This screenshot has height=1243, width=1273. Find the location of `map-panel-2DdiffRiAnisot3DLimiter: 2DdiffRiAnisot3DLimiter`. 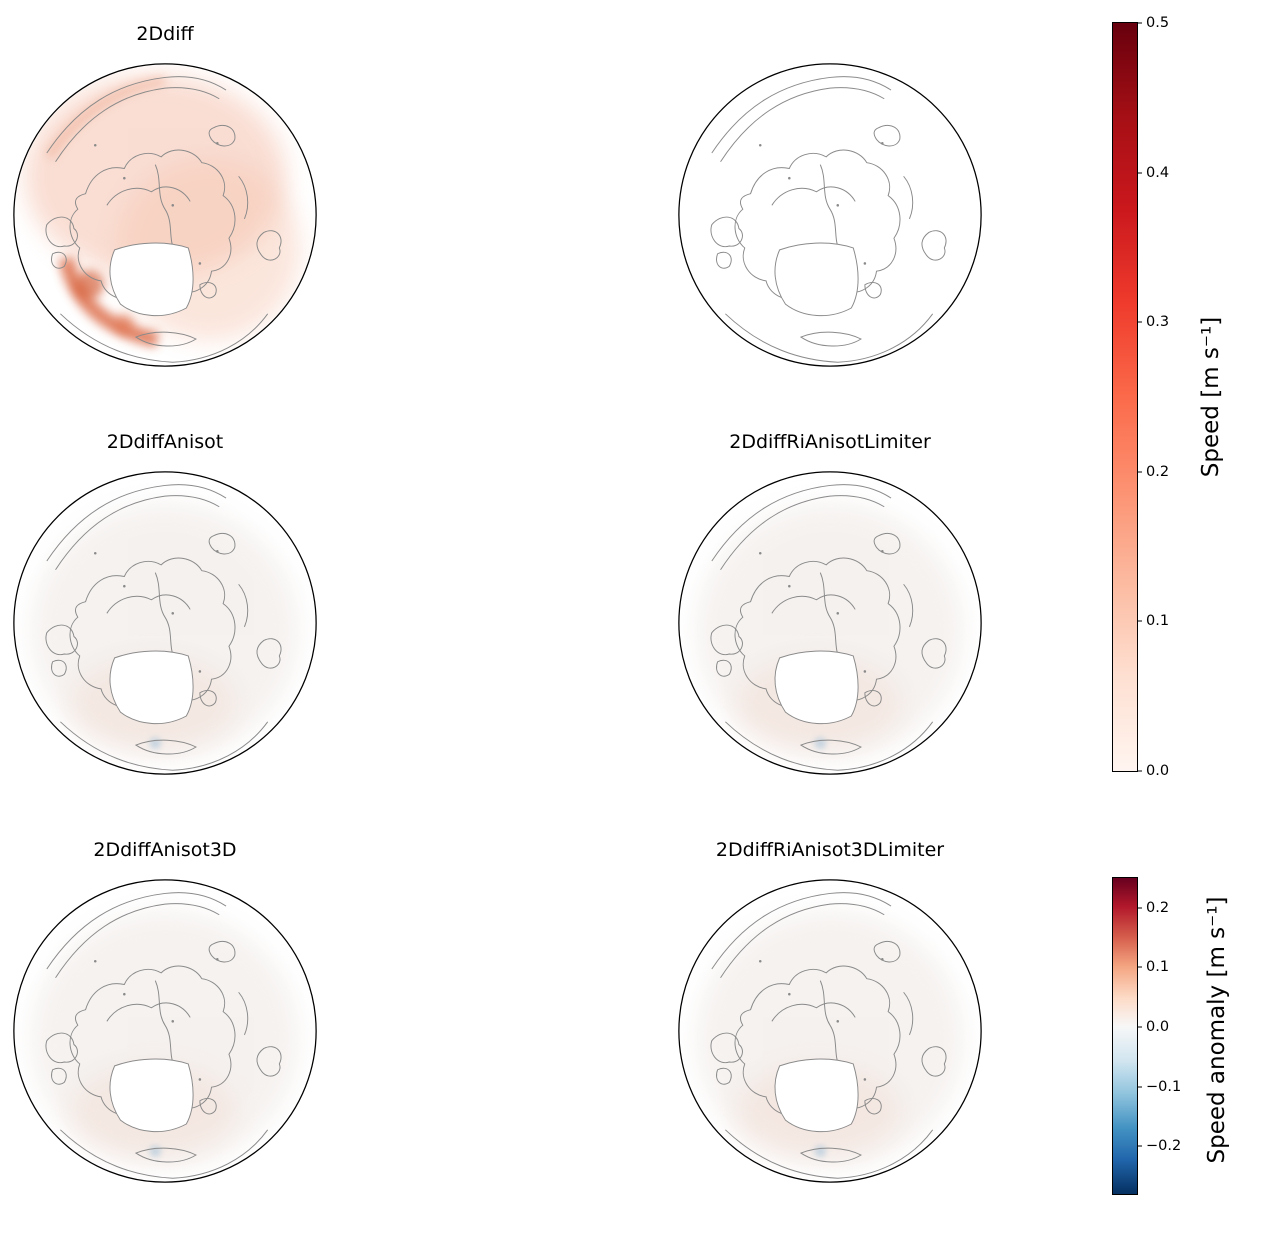

map-panel-2DdiffRiAnisot3DLimiter: 2DdiffRiAnisot3DLimiter is located at coordinates (830, 1012).